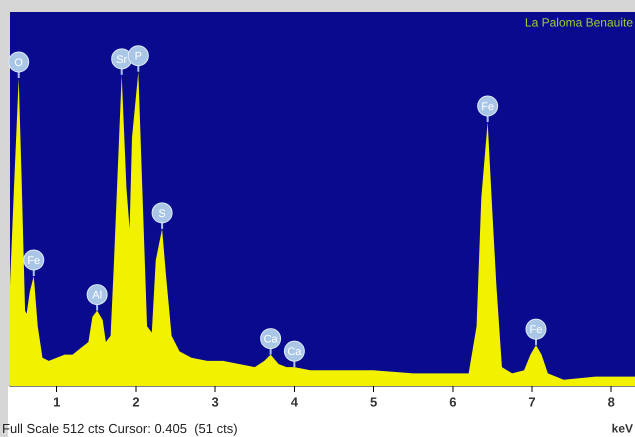 The width and height of the screenshot is (635, 437). I want to click on x-tick-label: 8, so click(611, 402).